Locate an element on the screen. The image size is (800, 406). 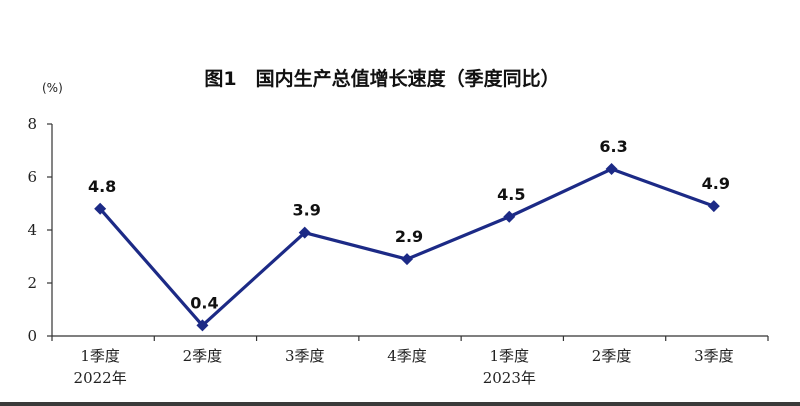
x-tick-label: 4季度 is located at coordinates (407, 356).